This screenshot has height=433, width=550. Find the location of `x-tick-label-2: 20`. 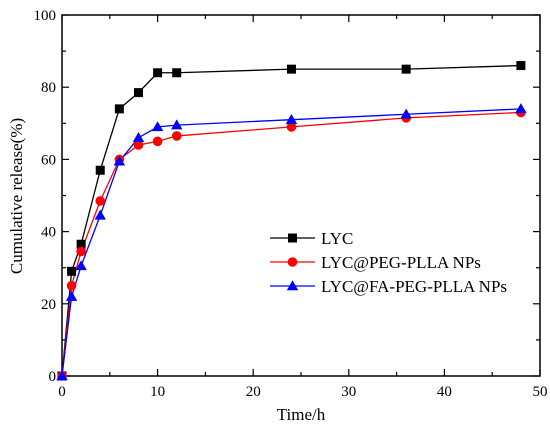

x-tick-label-2: 20 is located at coordinates (253, 392).